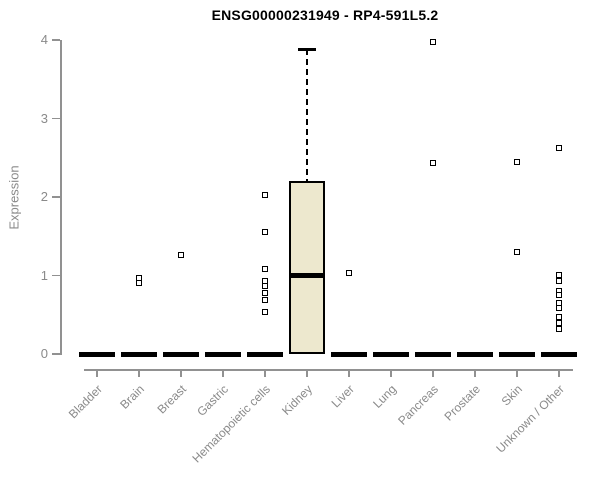 The height and width of the screenshot is (500, 600). What do you see at coordinates (44, 275) in the screenshot?
I see `y-tick-label-1: 1` at bounding box center [44, 275].